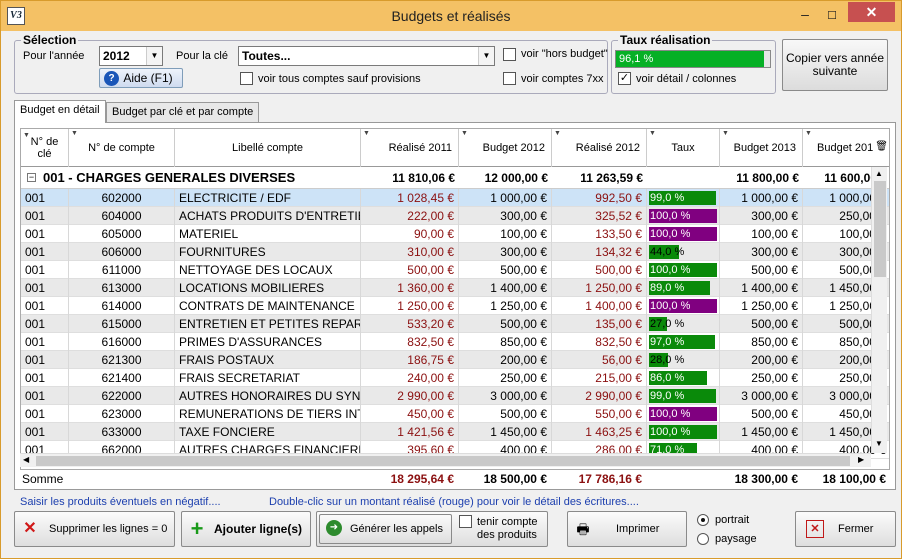 This screenshot has width=902, height=559. What do you see at coordinates (410, 288) in the screenshot?
I see `cell-realise-prev: 1 360,00 €` at bounding box center [410, 288].